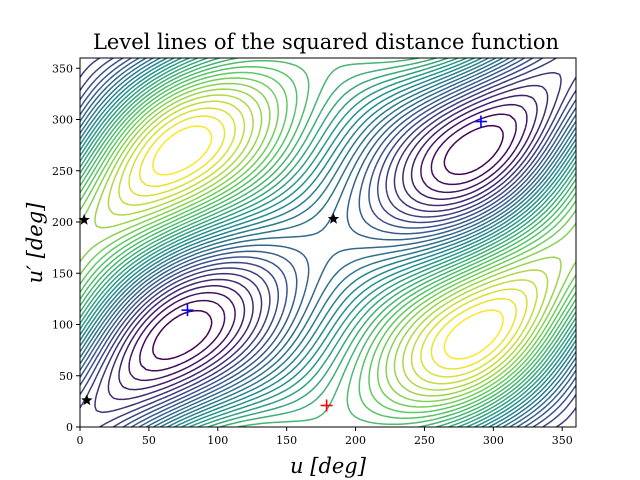  I want to click on x-tick-label: 250, so click(424, 440).